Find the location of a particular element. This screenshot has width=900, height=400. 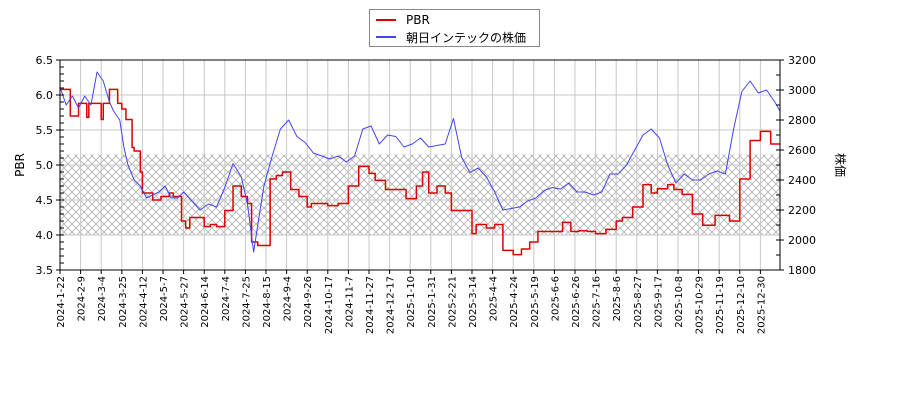

legend: PBR 朝日インテックの株価 is located at coordinates (454, 28).